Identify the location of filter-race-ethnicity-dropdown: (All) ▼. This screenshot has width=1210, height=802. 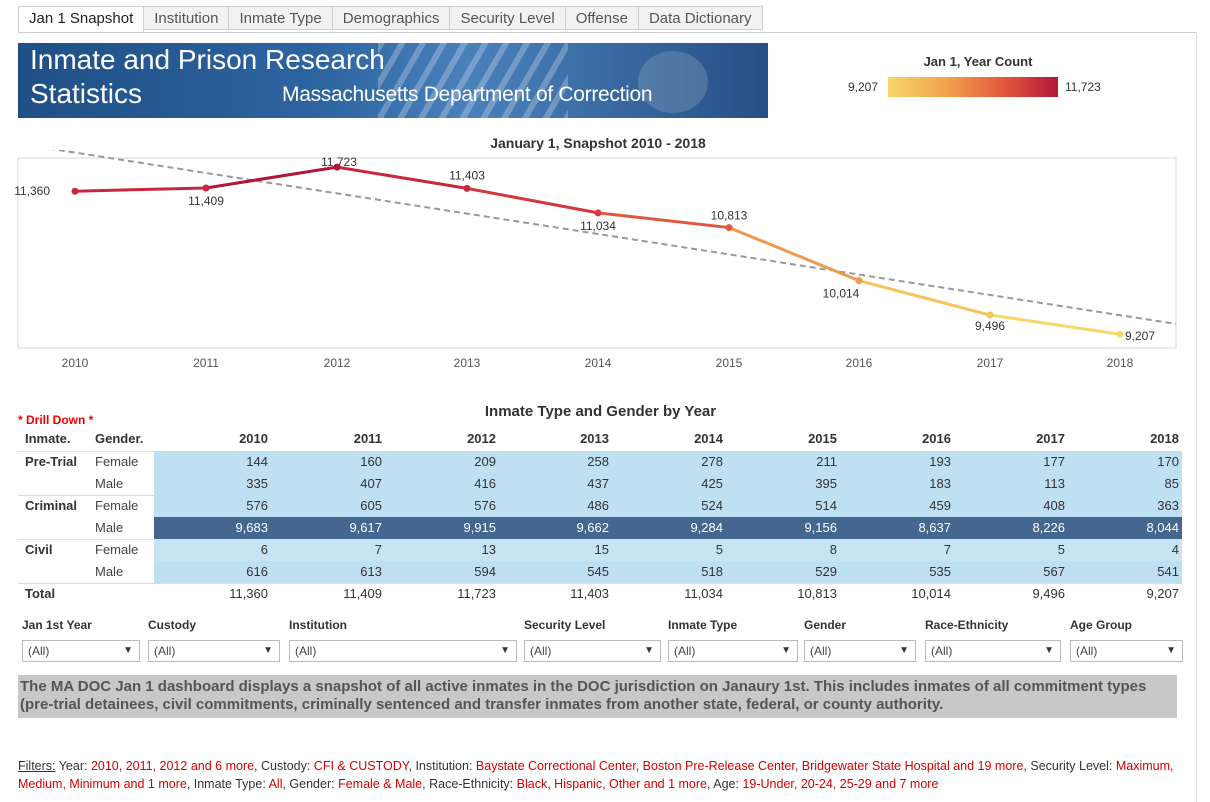
(993, 651).